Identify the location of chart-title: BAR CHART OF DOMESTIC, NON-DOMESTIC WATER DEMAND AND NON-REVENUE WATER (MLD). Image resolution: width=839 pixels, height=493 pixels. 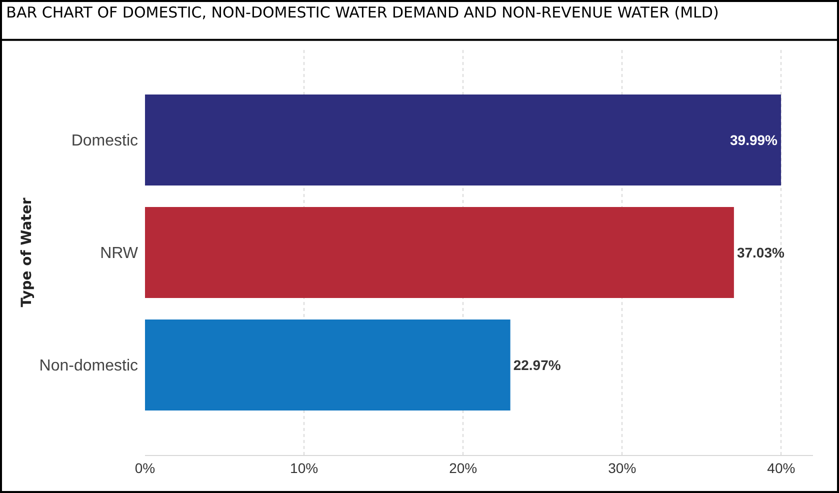
(362, 12).